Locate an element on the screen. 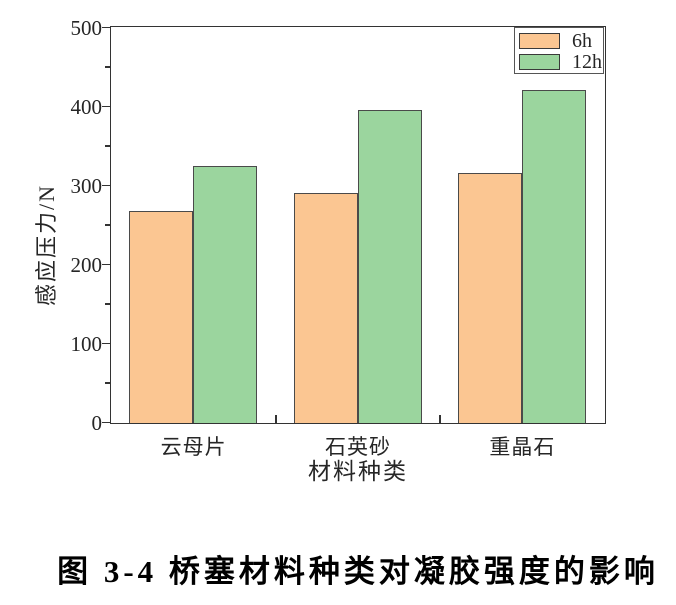  legend-row: 6h is located at coordinates (561, 41).